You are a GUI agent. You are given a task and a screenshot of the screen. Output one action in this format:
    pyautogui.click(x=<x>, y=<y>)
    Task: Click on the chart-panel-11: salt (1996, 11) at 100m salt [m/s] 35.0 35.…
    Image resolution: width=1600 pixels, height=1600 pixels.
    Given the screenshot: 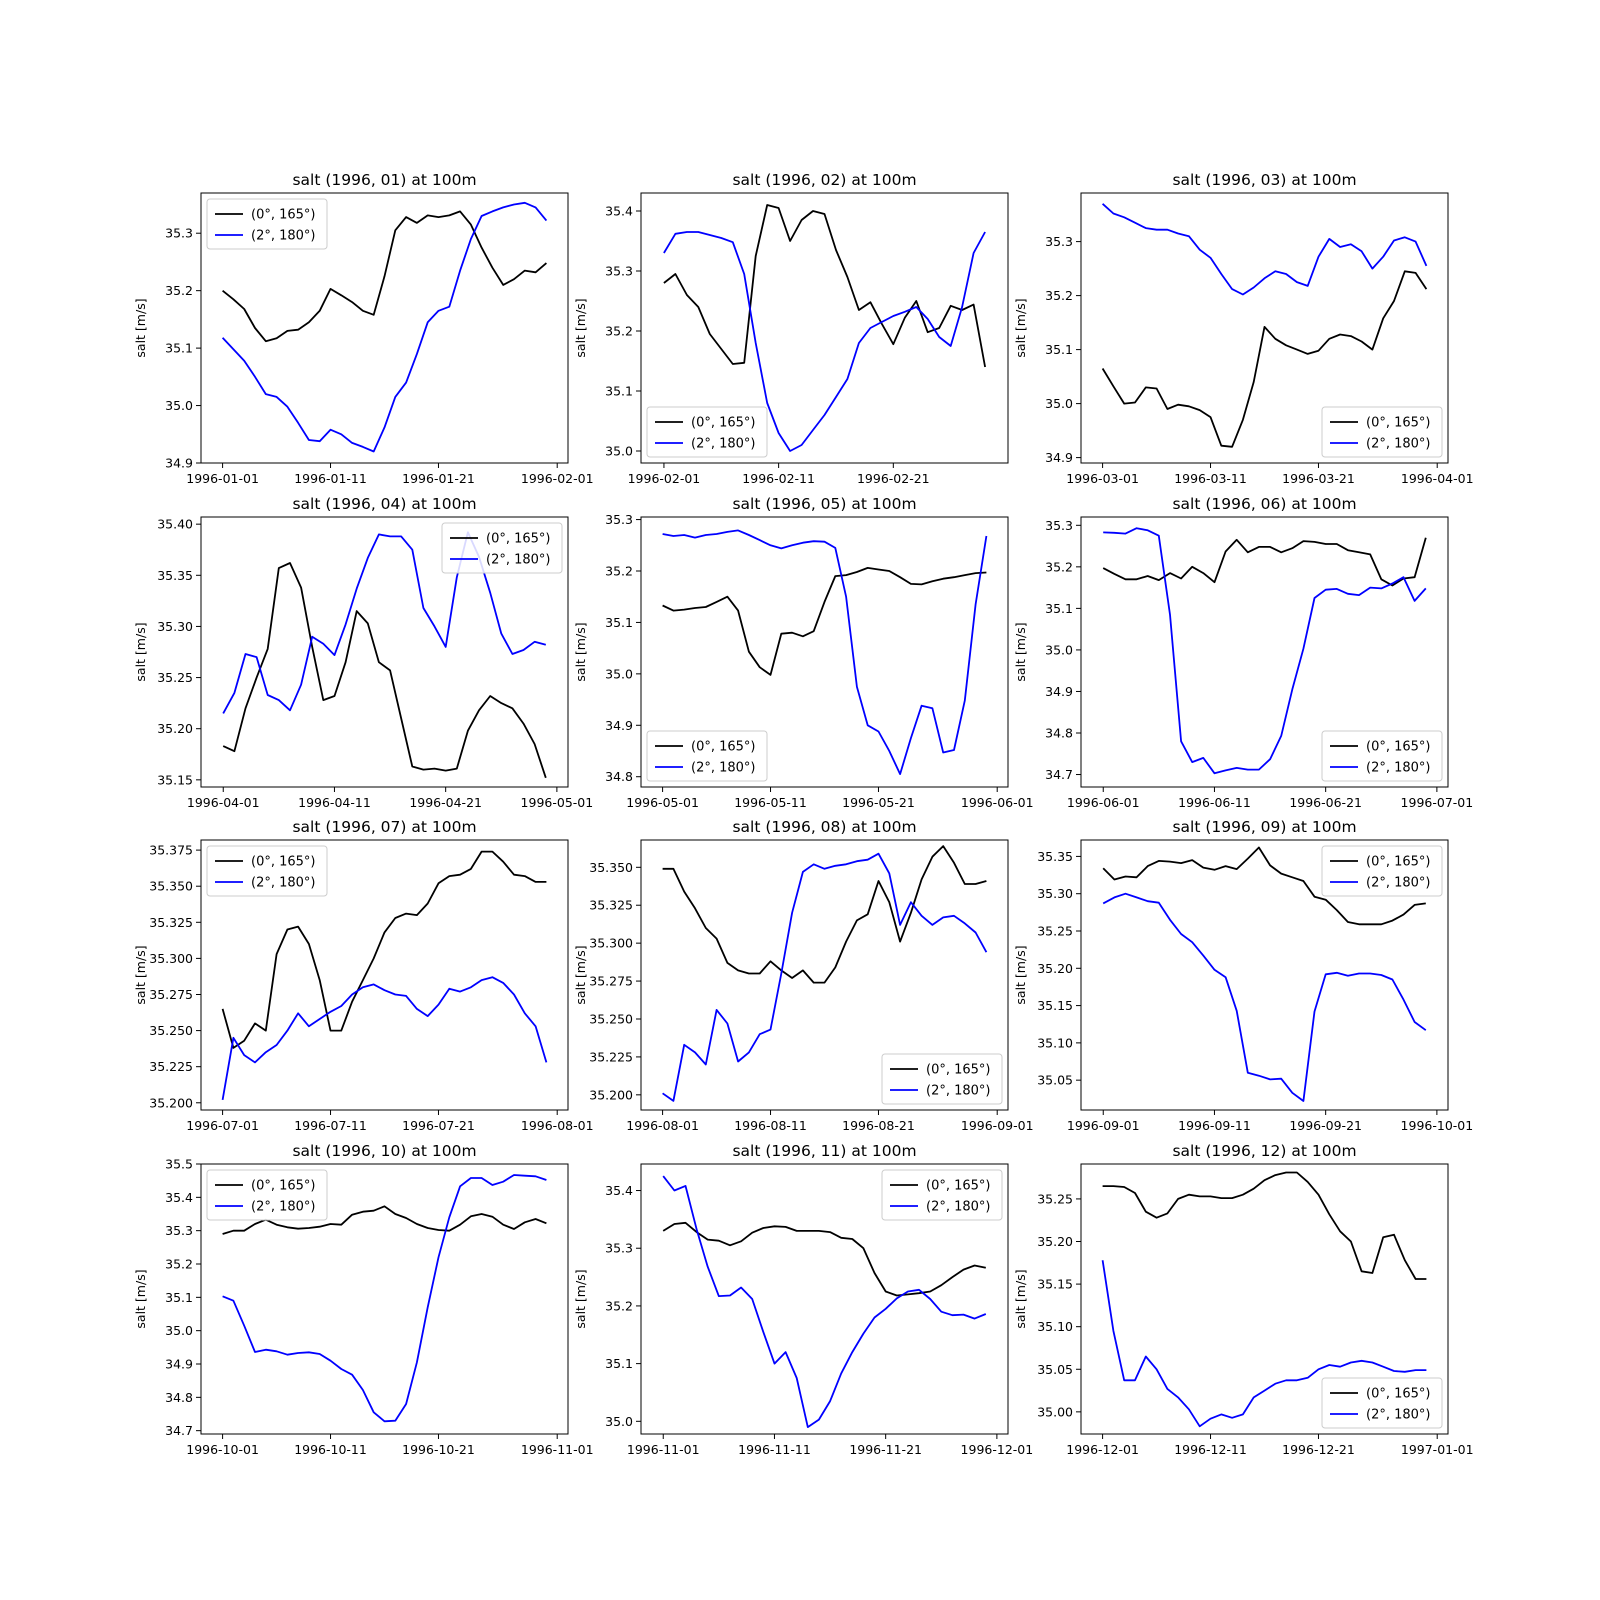 What is the action you would take?
    pyautogui.click(x=803, y=1299)
    